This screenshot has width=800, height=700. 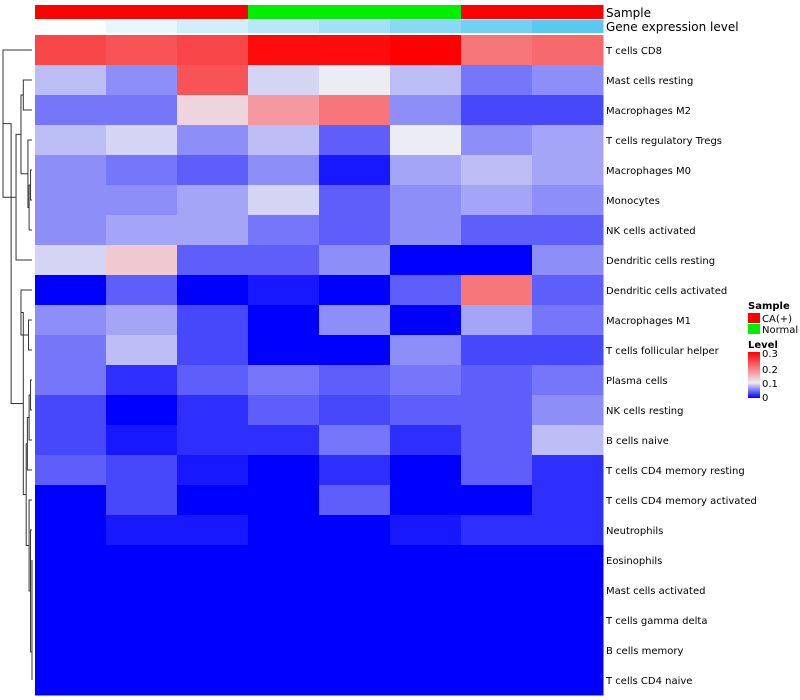 What do you see at coordinates (355, 230) in the screenshot?
I see `cell-nk-cells-activated-s5` at bounding box center [355, 230].